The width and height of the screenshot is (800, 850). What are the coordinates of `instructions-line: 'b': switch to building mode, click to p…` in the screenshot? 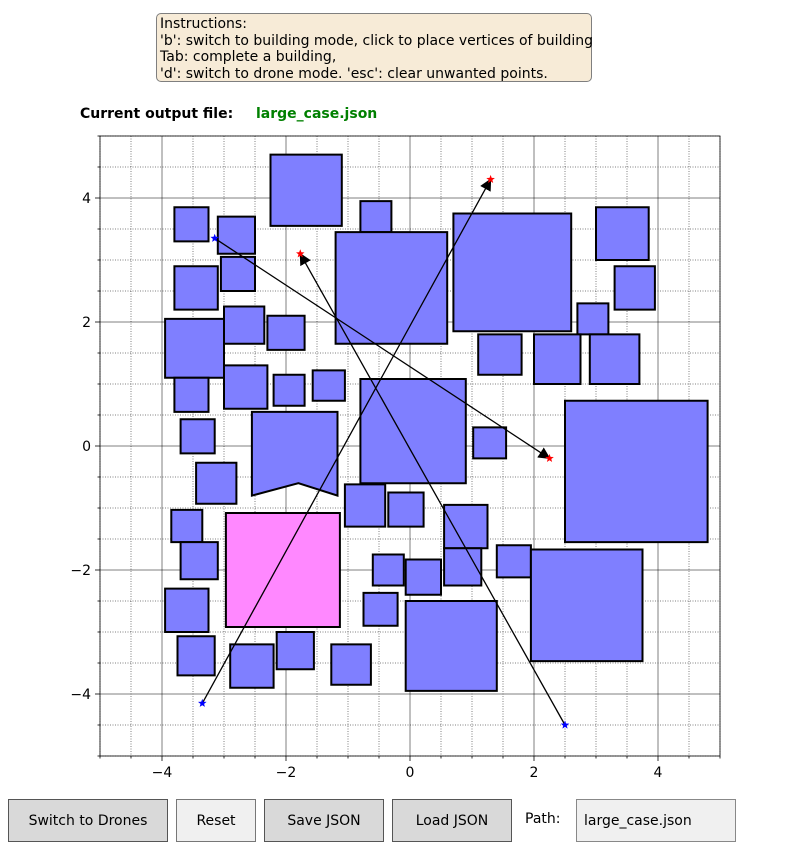 It's located at (376, 40).